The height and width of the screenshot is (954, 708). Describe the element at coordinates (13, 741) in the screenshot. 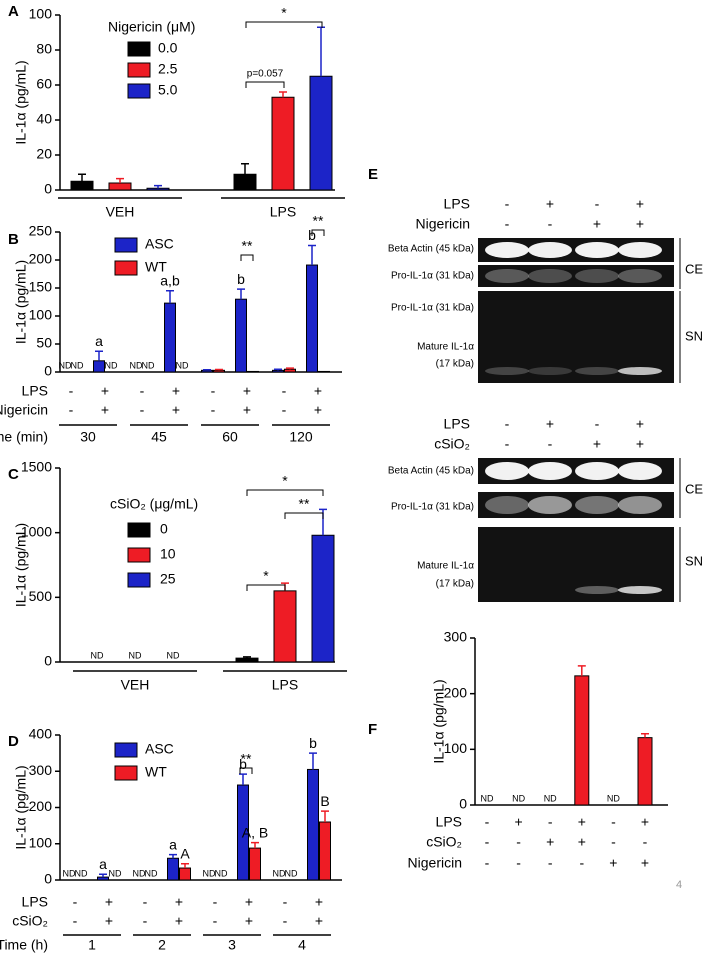

I see `panel-letter: D` at that location.